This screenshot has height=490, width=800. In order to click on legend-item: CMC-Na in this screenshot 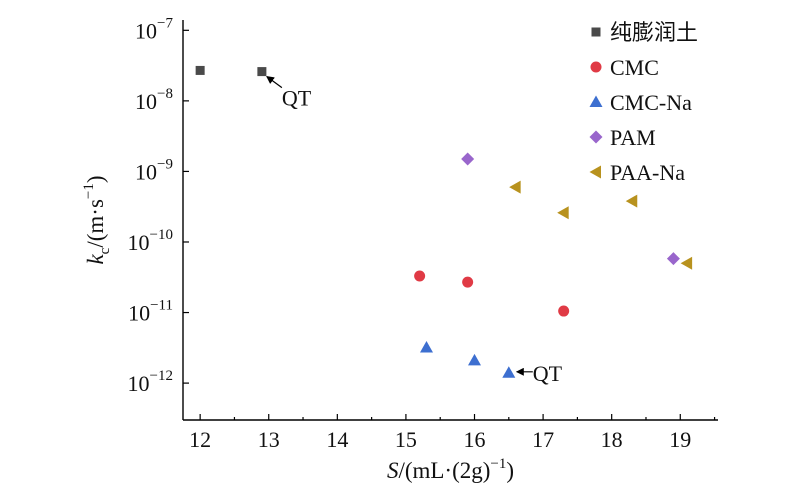, I will do `click(640, 102)`.